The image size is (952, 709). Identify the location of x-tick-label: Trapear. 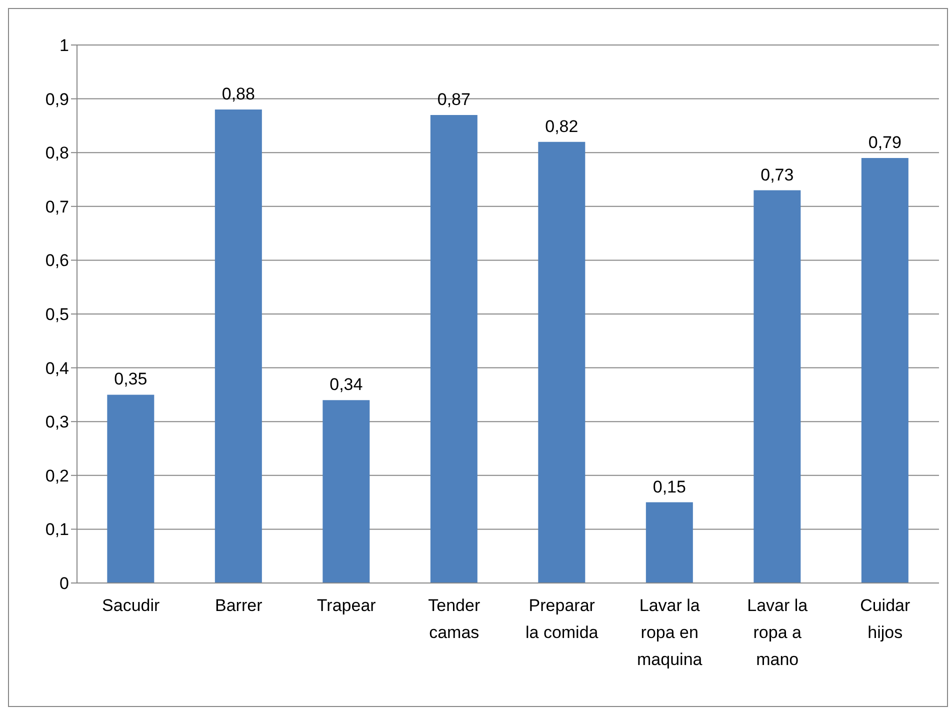
(346, 605).